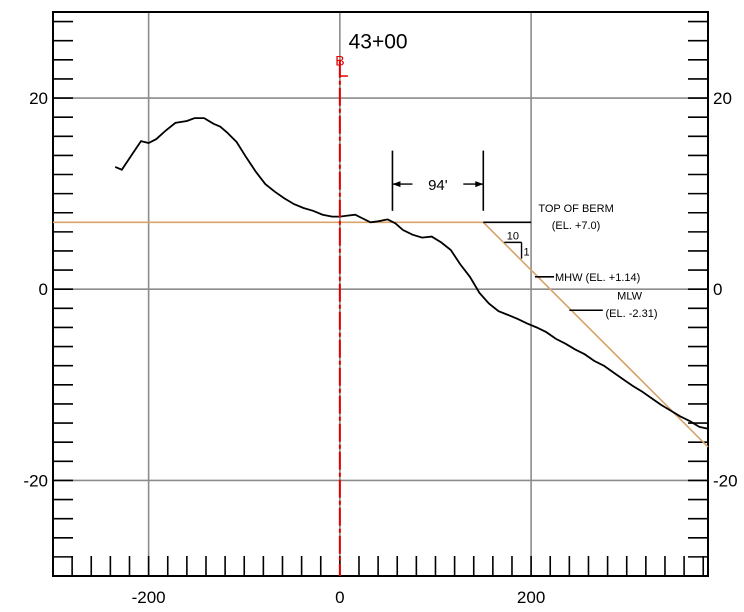 This screenshot has width=744, height=612. I want to click on y-tick-label-right: 20, so click(722, 98).